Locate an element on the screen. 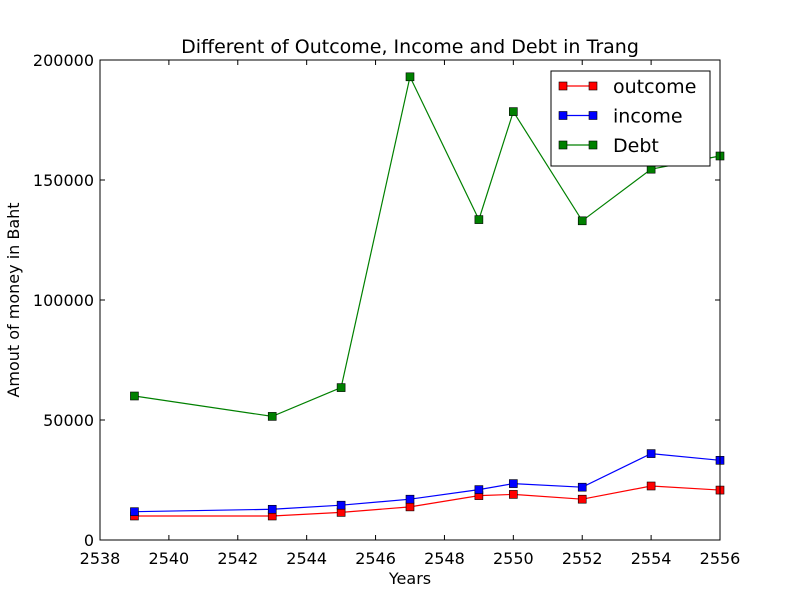 The height and width of the screenshot is (600, 800). x-tick-label: 2542 is located at coordinates (237, 558).